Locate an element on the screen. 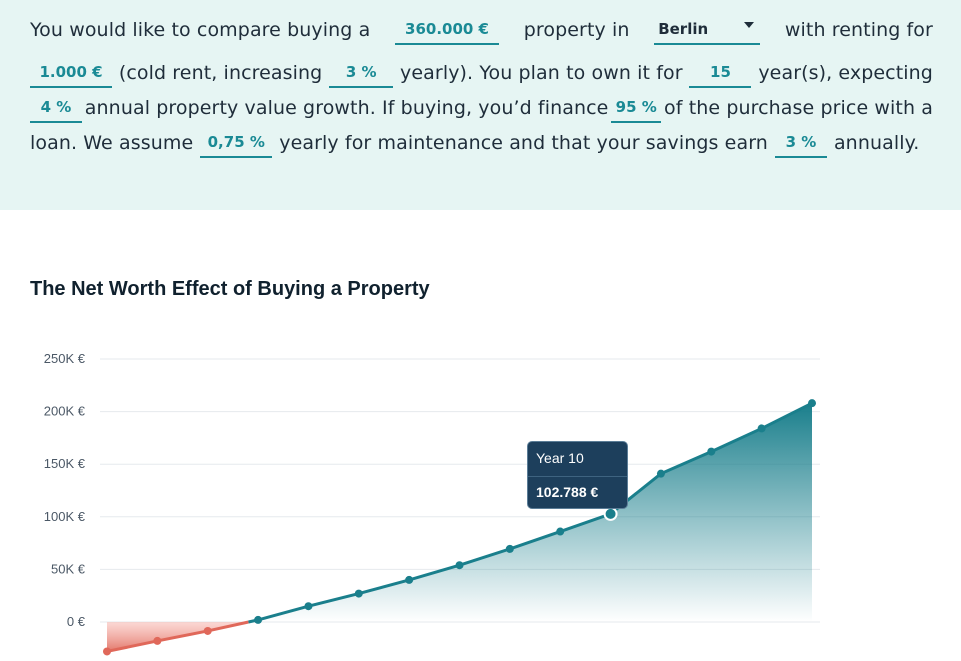 This screenshot has width=961, height=661. city-select: Berlin is located at coordinates (707, 30).